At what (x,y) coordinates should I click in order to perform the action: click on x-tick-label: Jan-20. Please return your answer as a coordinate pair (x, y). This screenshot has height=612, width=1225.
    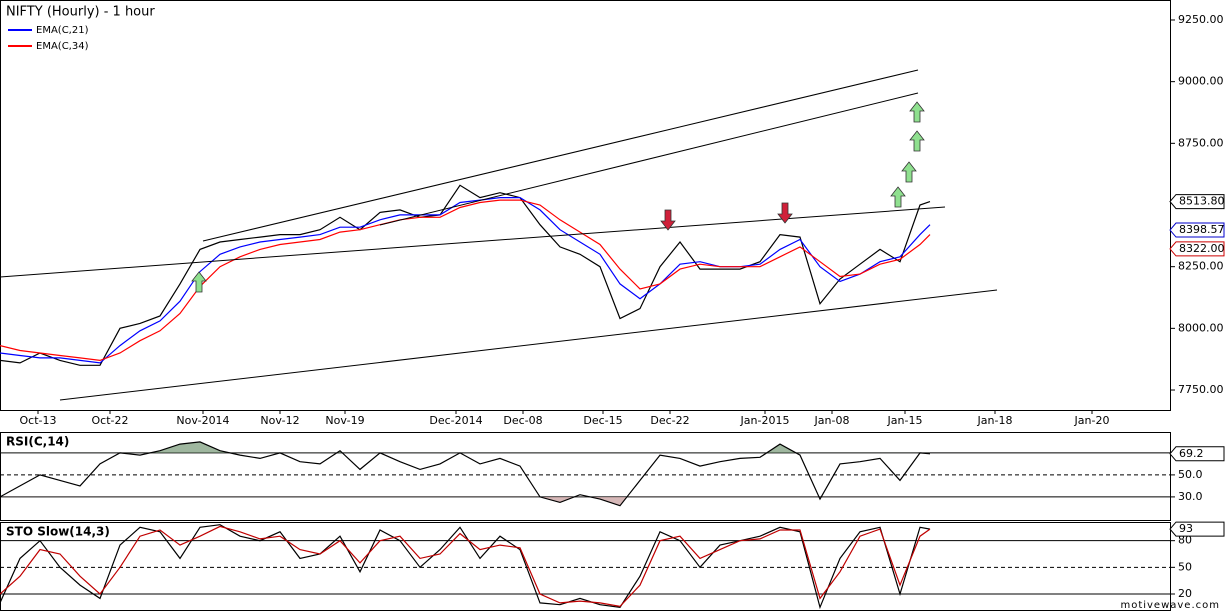
    Looking at the image, I should click on (1092, 420).